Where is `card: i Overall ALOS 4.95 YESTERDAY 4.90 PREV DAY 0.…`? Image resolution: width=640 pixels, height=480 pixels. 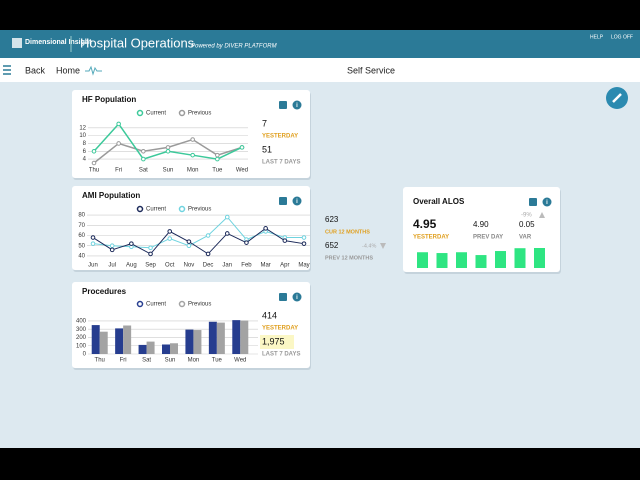
card: i Overall ALOS 4.95 YESTERDAY 4.90 PREV DAY 0.… is located at coordinates (482, 230).